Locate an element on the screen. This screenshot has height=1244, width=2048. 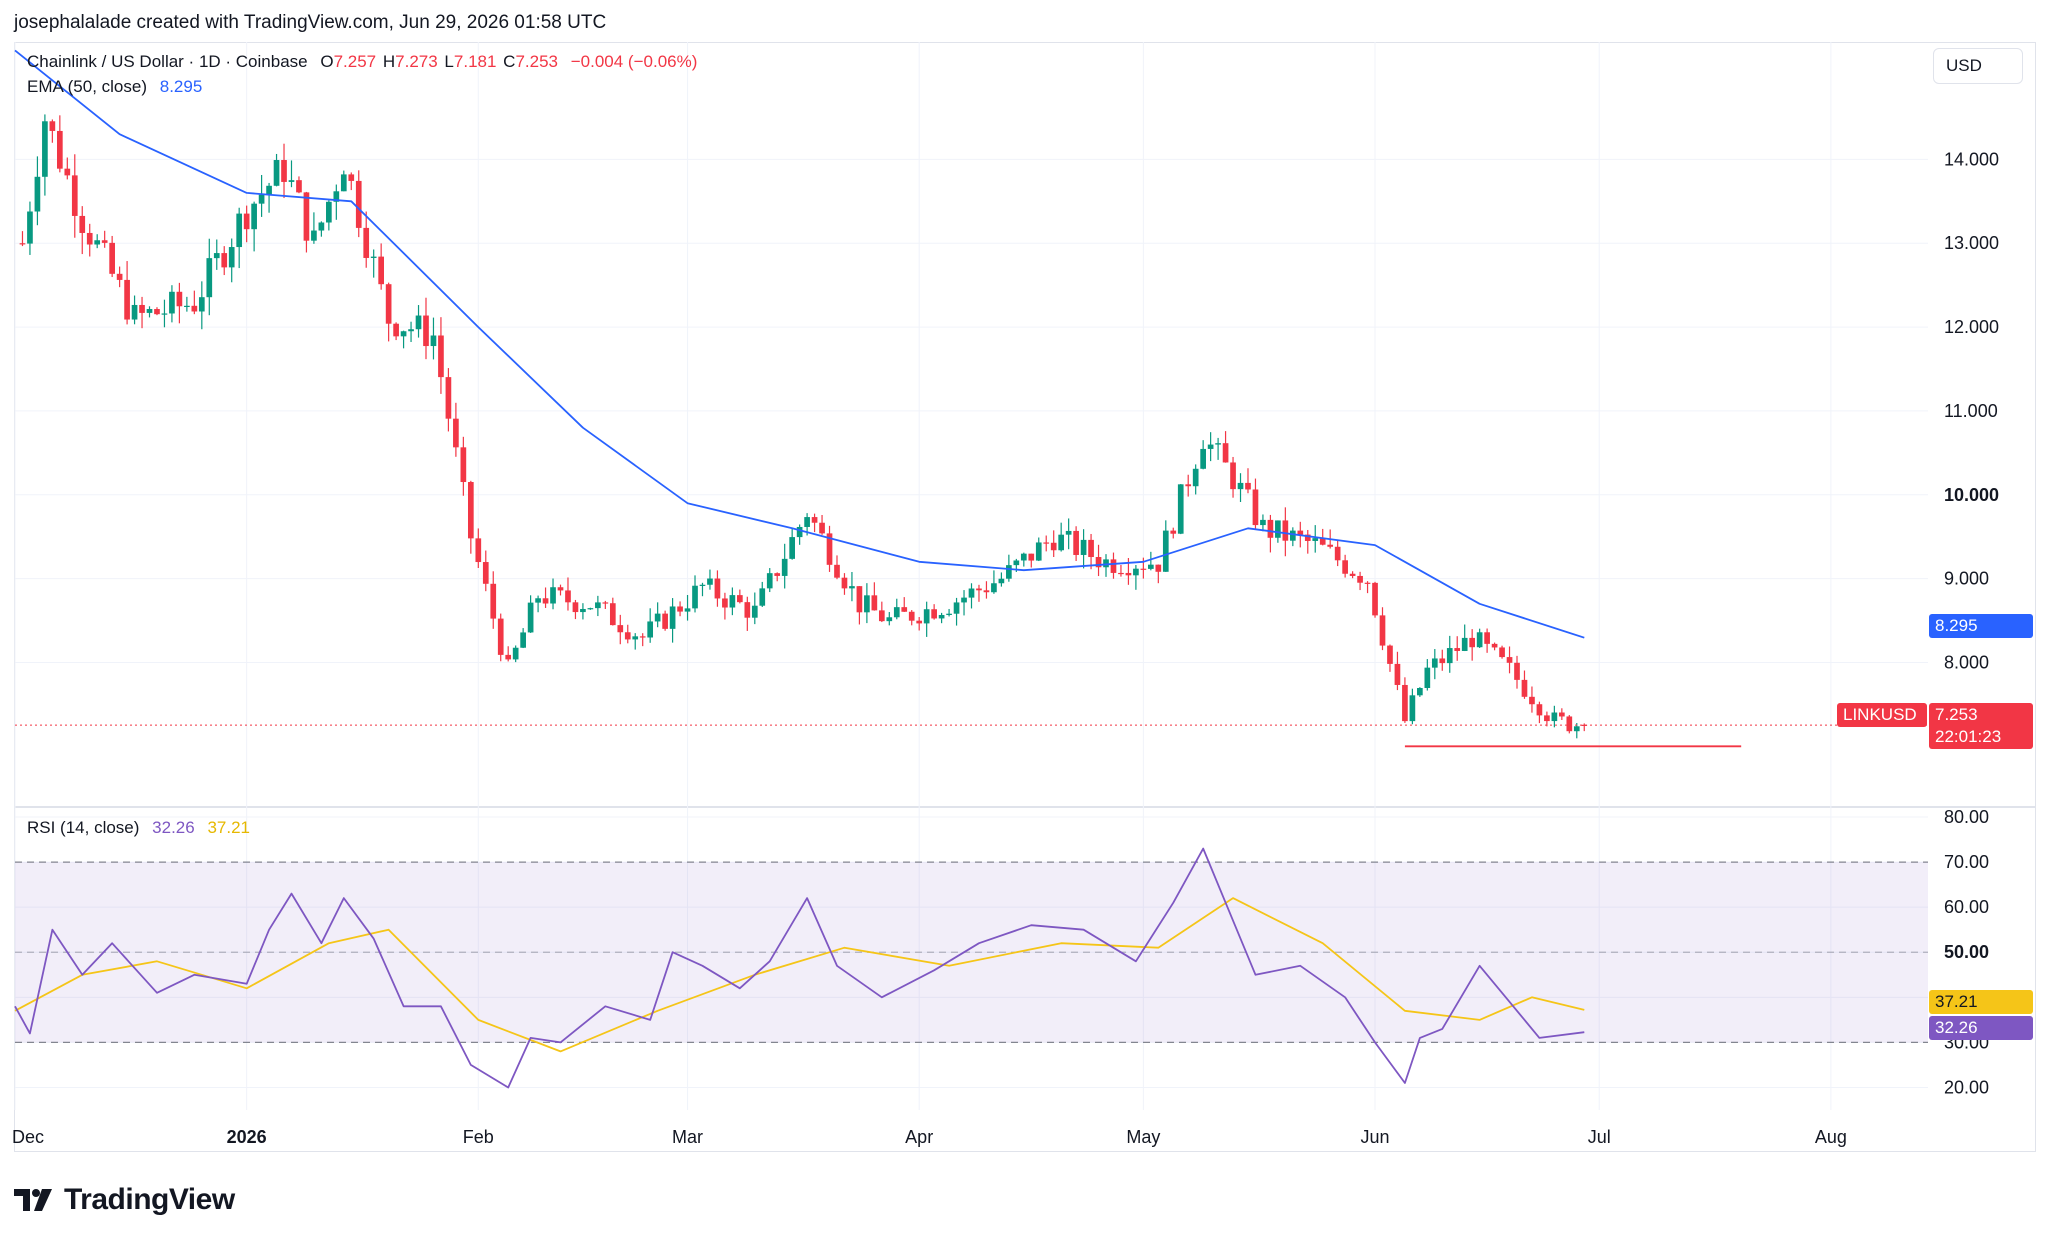
price-axis-label: 10.000 is located at coordinates (1971, 495).